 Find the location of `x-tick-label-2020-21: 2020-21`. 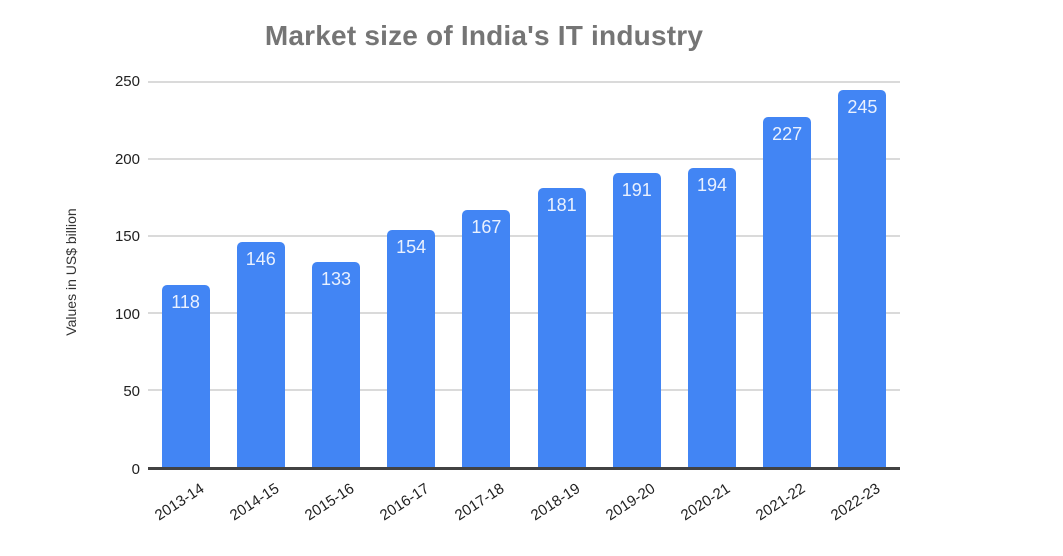

x-tick-label-2020-21: 2020-21 is located at coordinates (705, 502).